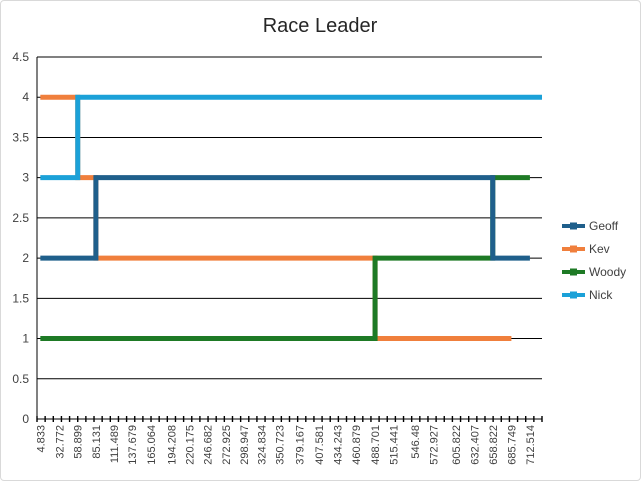  Describe the element at coordinates (601, 295) in the screenshot. I see `legend-label-nick: Nick` at that location.